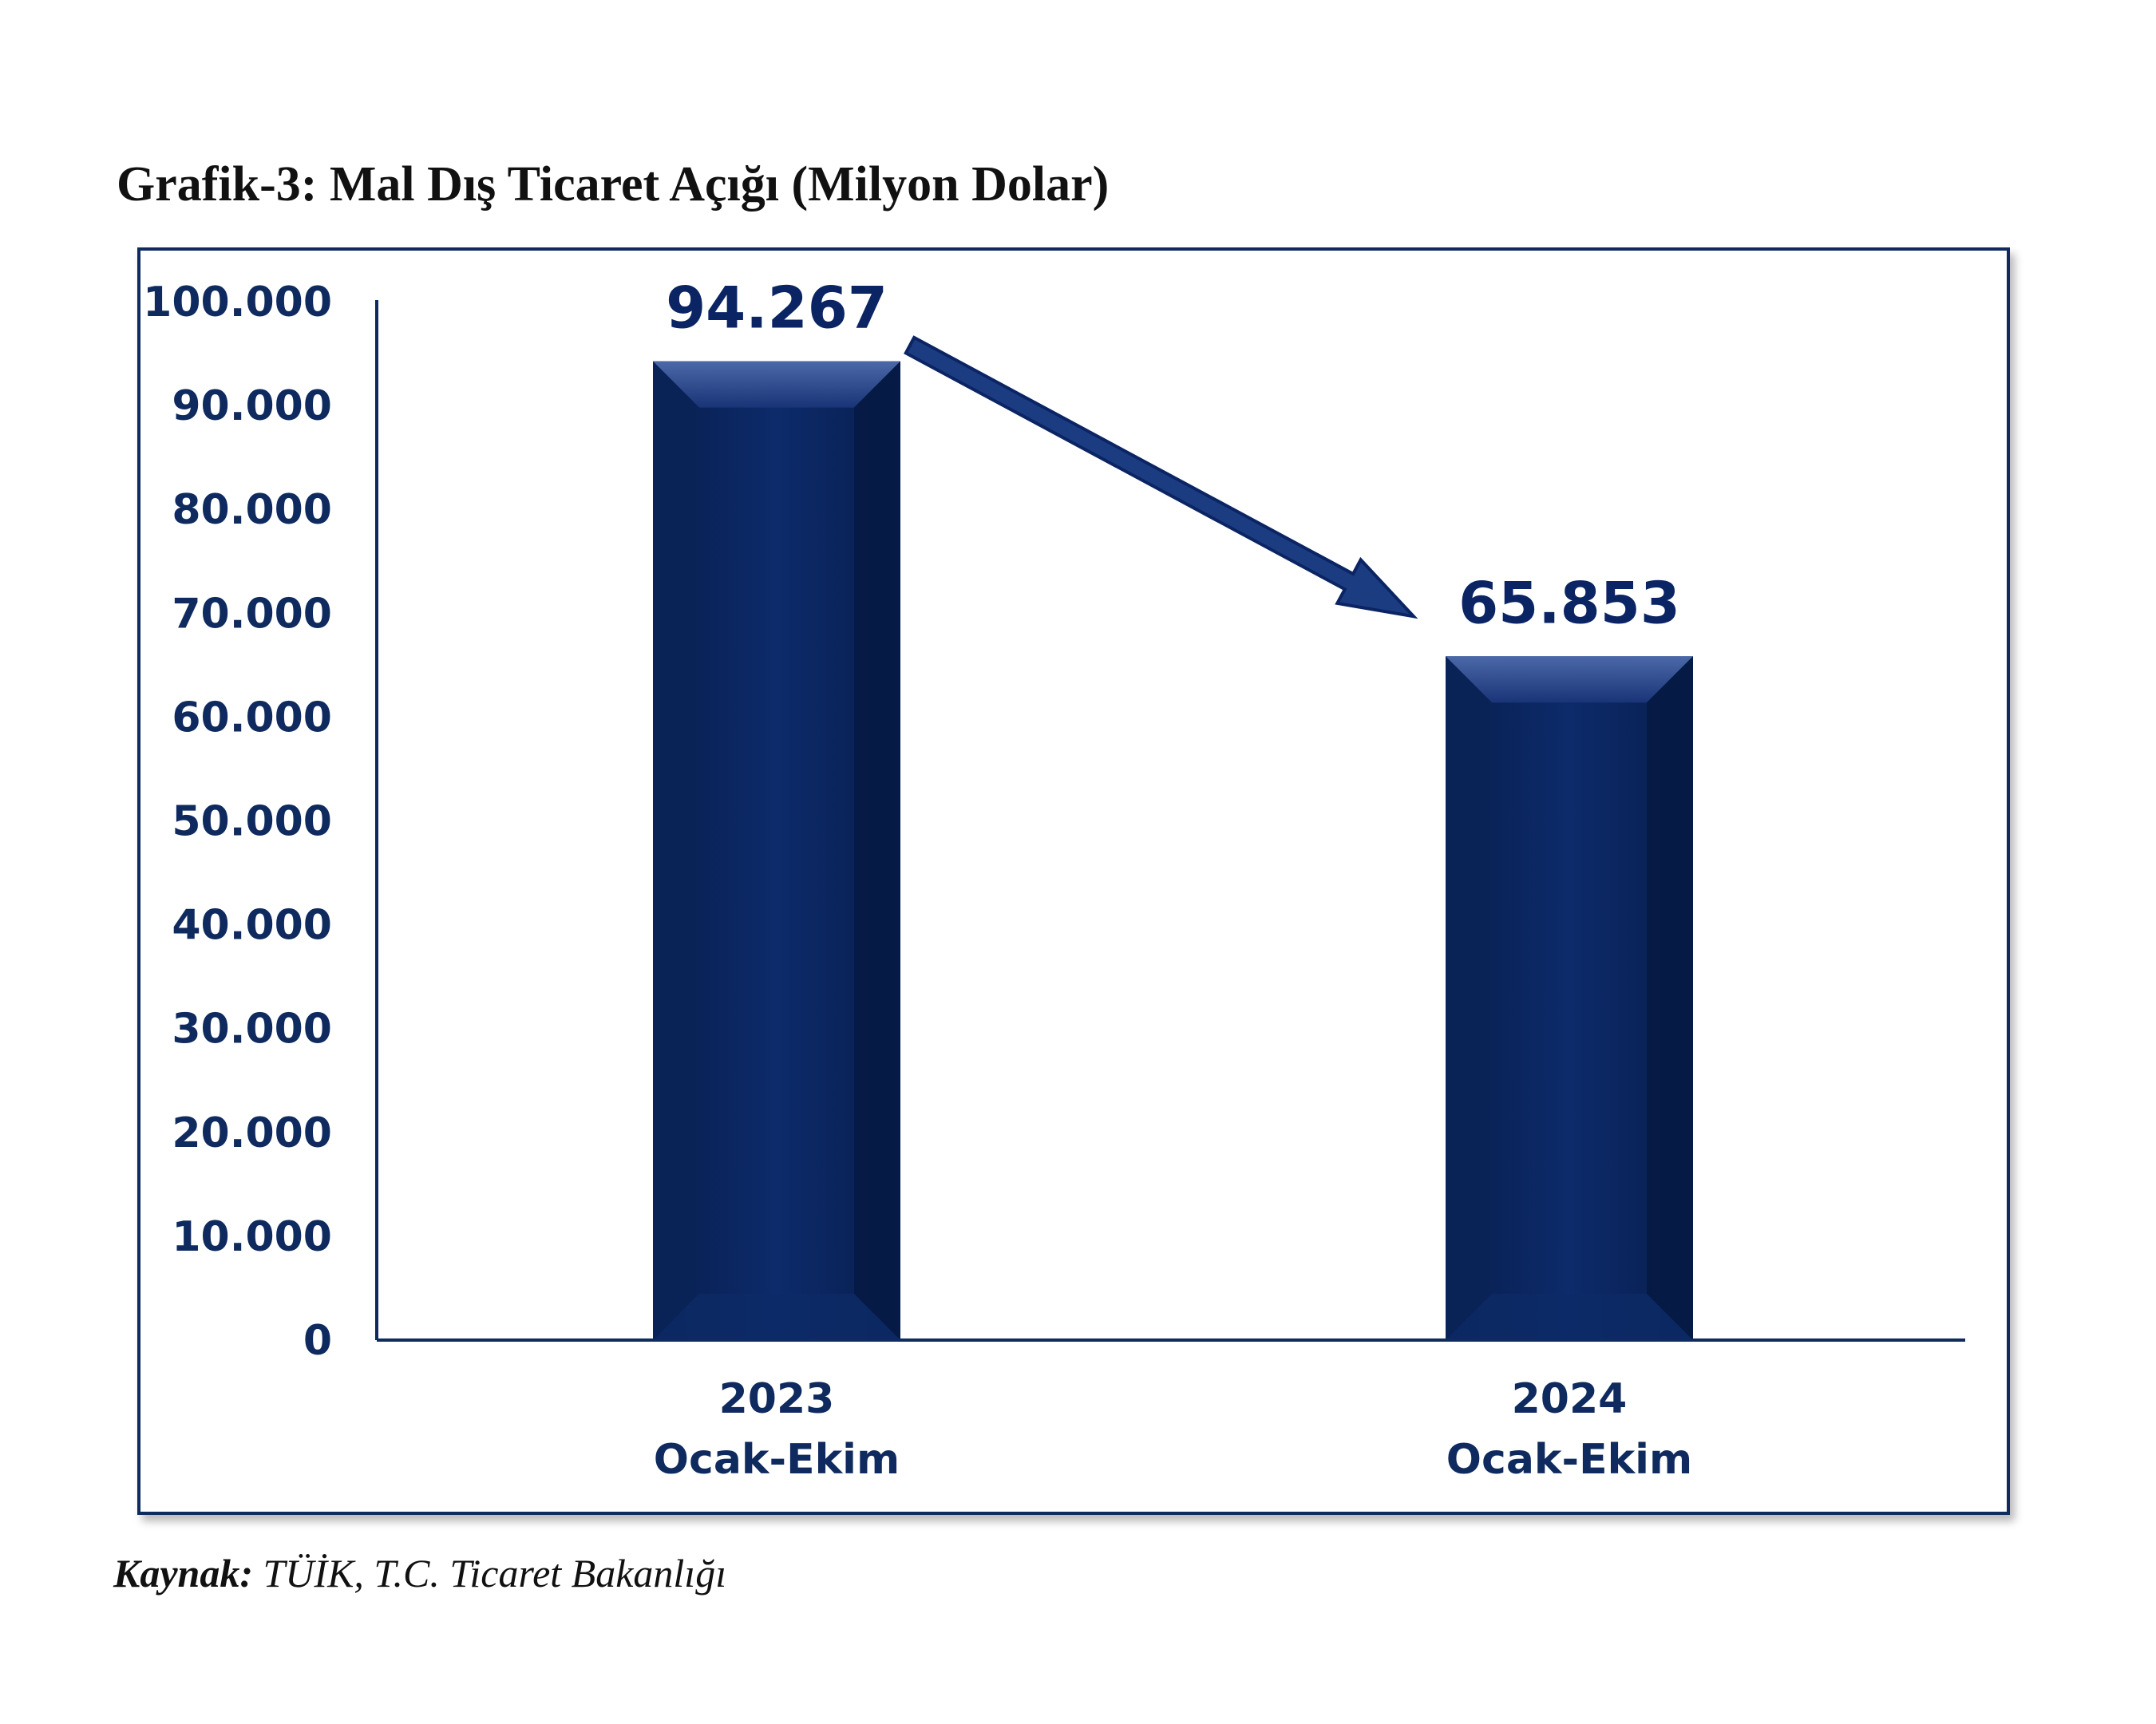 The height and width of the screenshot is (1724, 2156). I want to click on x-axis: 2023 Ocak-Ekim 2024 Ocak-Ekim, so click(1171, 1411).